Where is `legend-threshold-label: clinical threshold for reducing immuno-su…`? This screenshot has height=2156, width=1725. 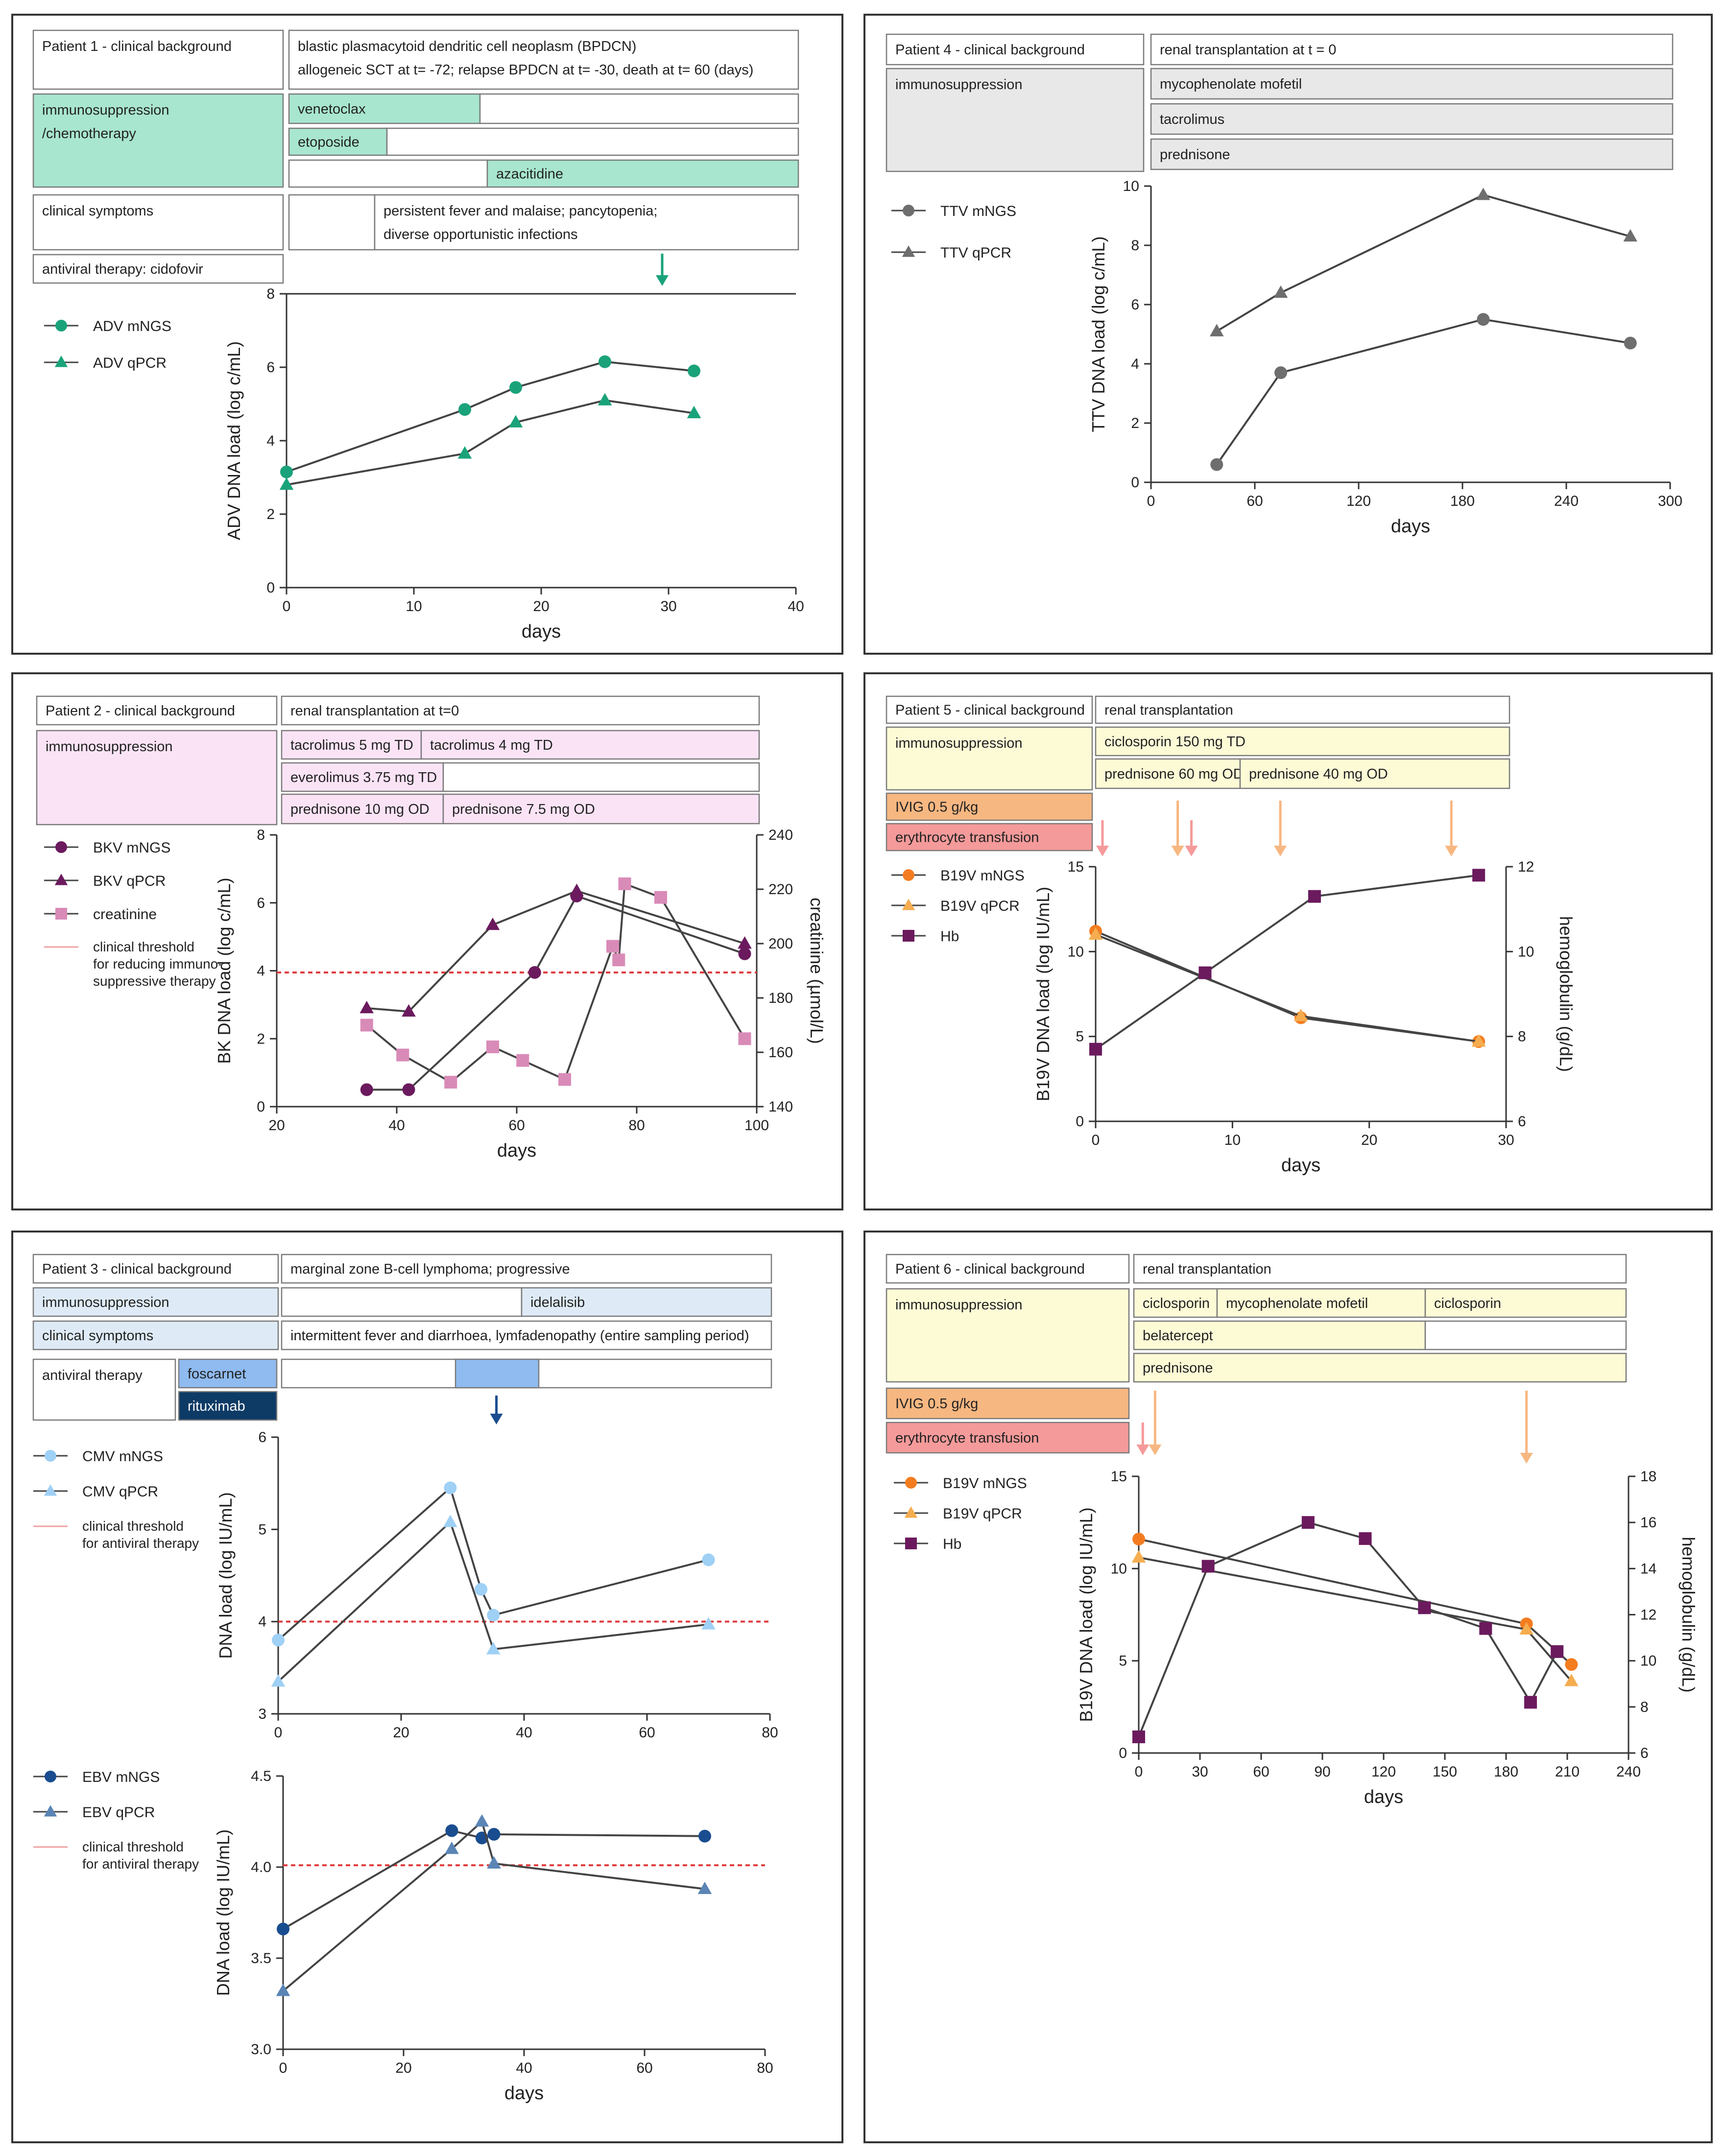 legend-threshold-label: clinical threshold for reducing immuno-su… is located at coordinates (158, 964).